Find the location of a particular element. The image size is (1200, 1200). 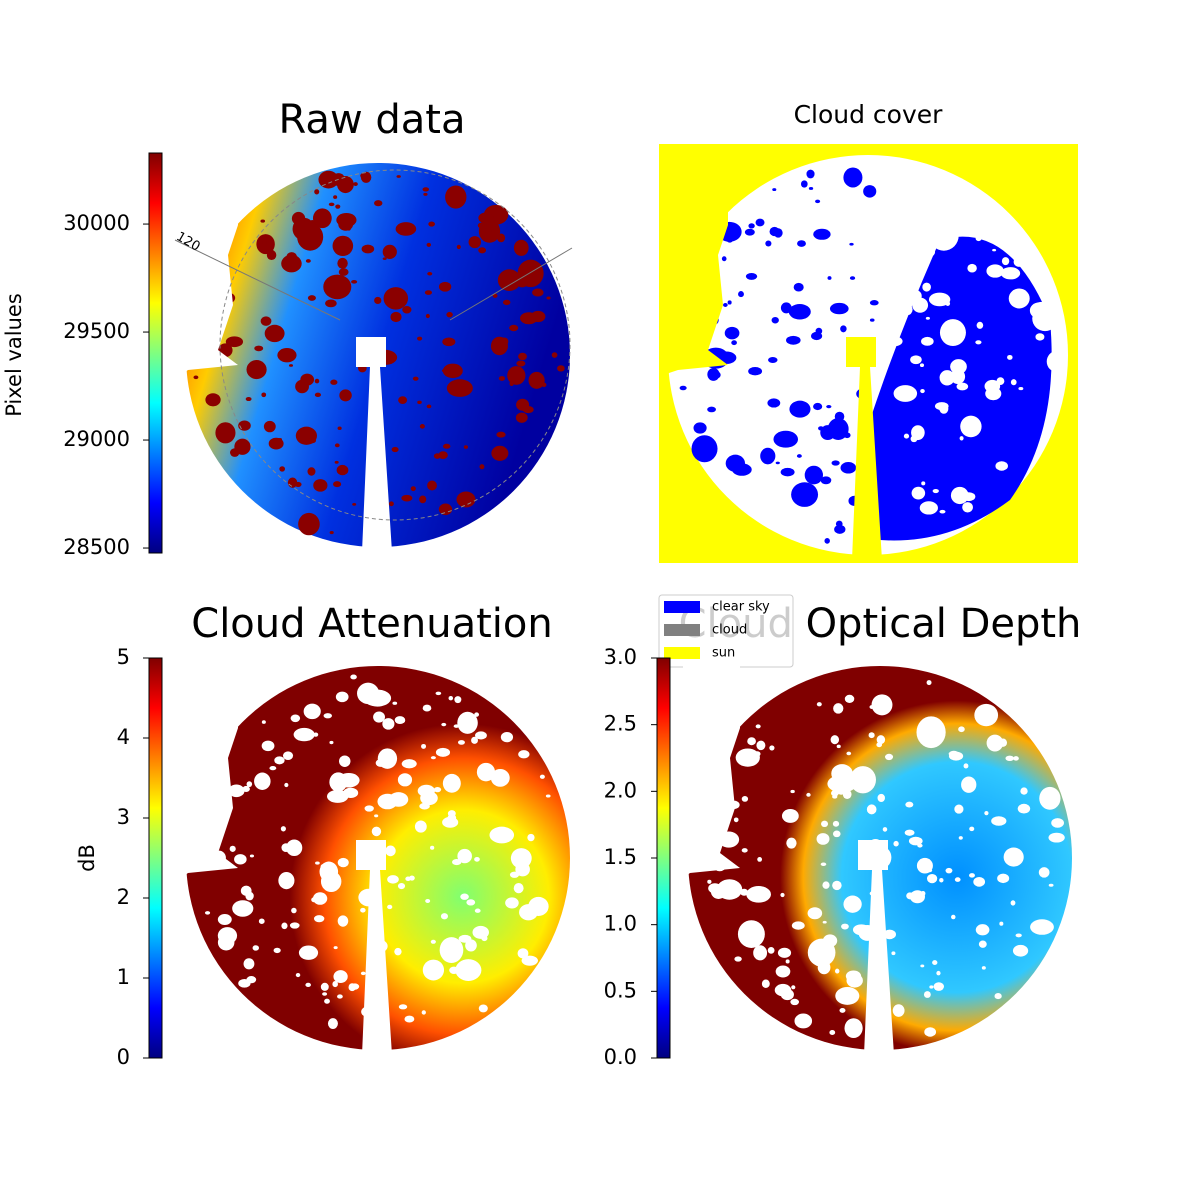

panel-title: Cloud Attenuation is located at coordinates (371, 624).